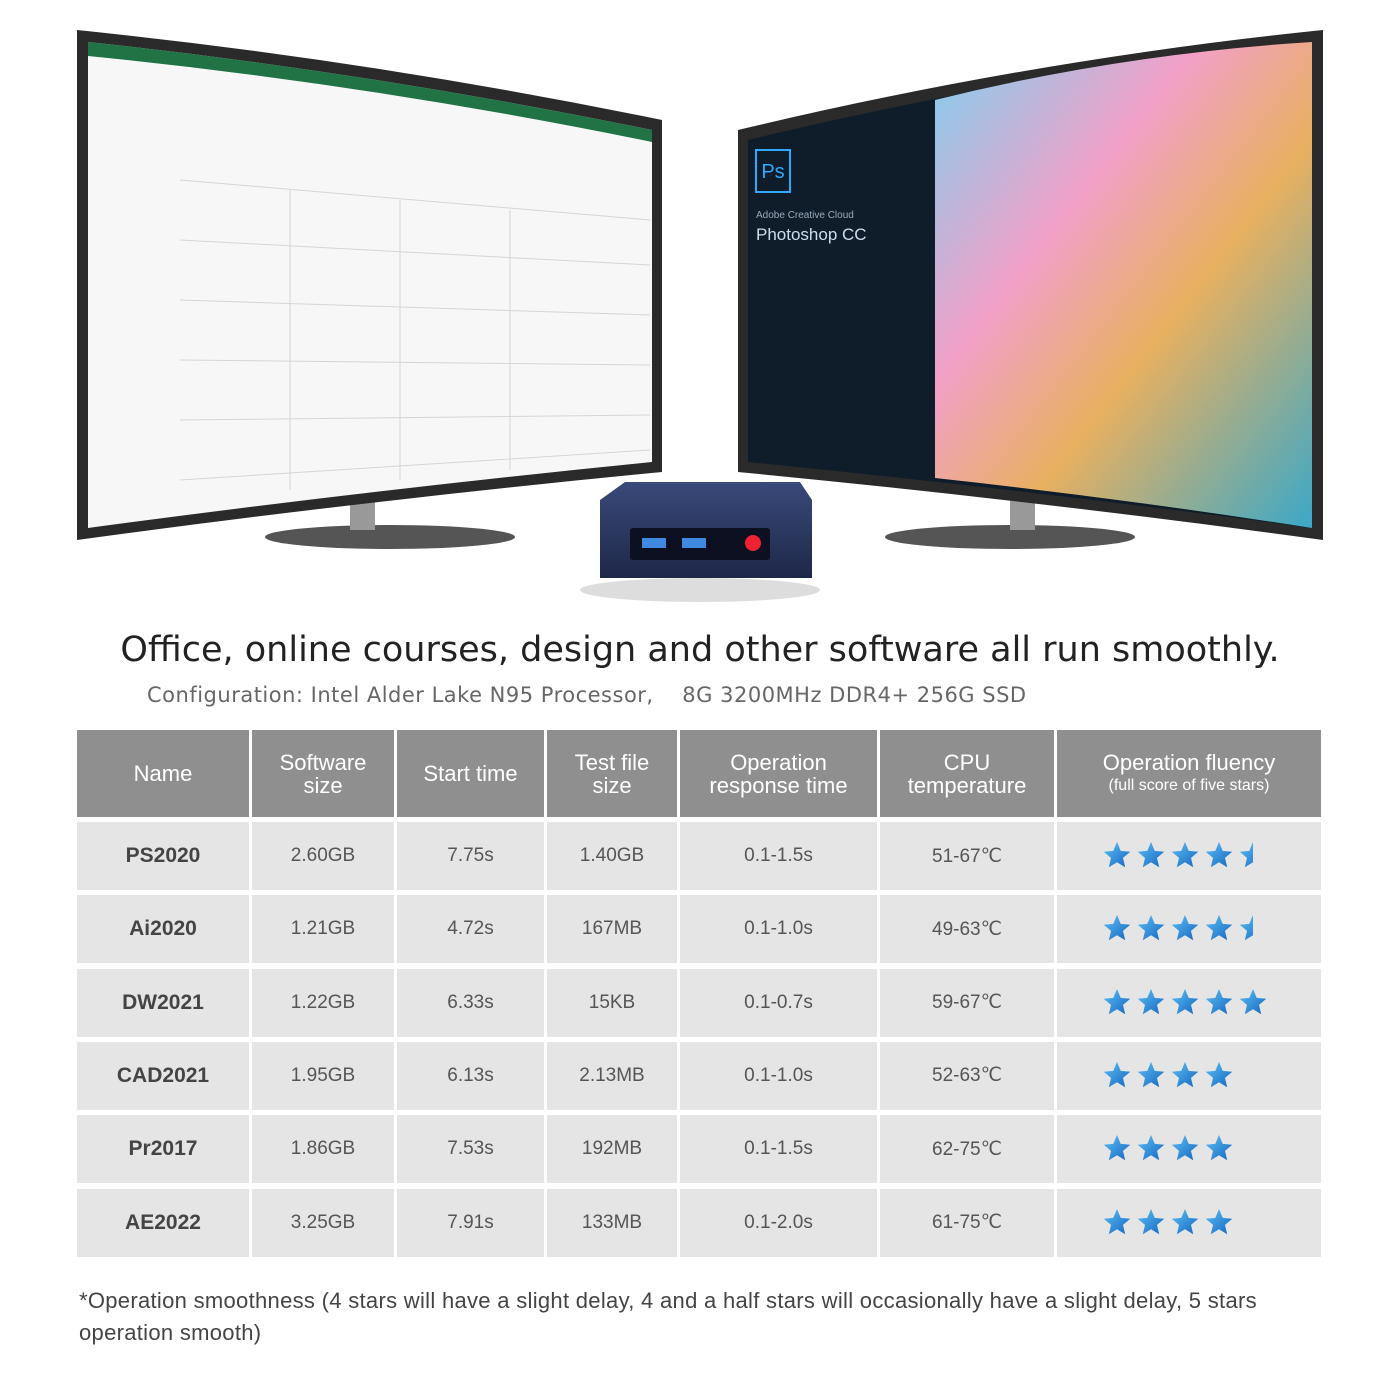 The height and width of the screenshot is (1400, 1400). I want to click on table-cell: 3.25GB, so click(323, 1222).